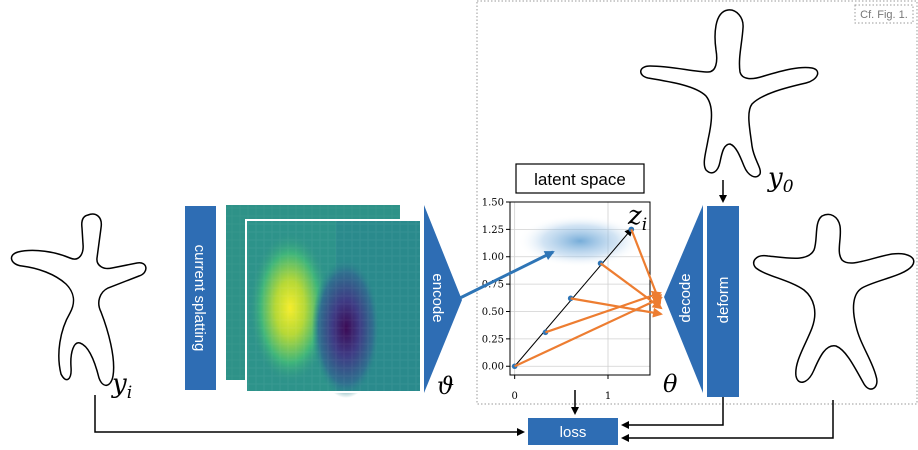  I want to click on decode-label: decode, so click(685, 297).